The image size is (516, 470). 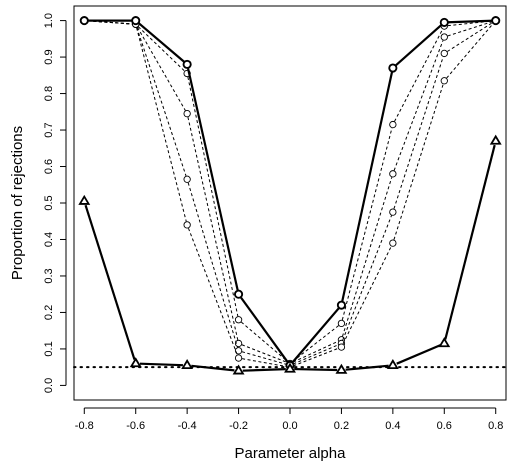 What do you see at coordinates (49, 348) in the screenshot?
I see `y-tick-label: 0.1` at bounding box center [49, 348].